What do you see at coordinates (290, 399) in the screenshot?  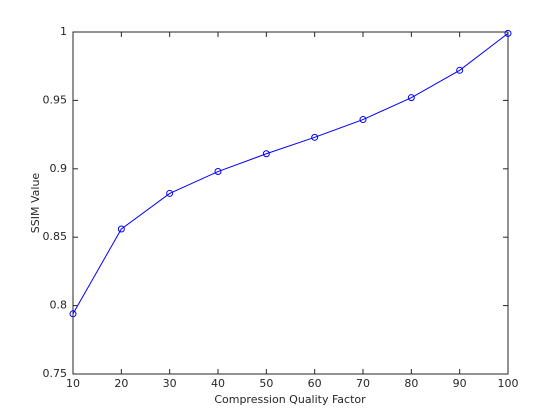 I see `x-axis-label: Compression Quality Factor` at bounding box center [290, 399].